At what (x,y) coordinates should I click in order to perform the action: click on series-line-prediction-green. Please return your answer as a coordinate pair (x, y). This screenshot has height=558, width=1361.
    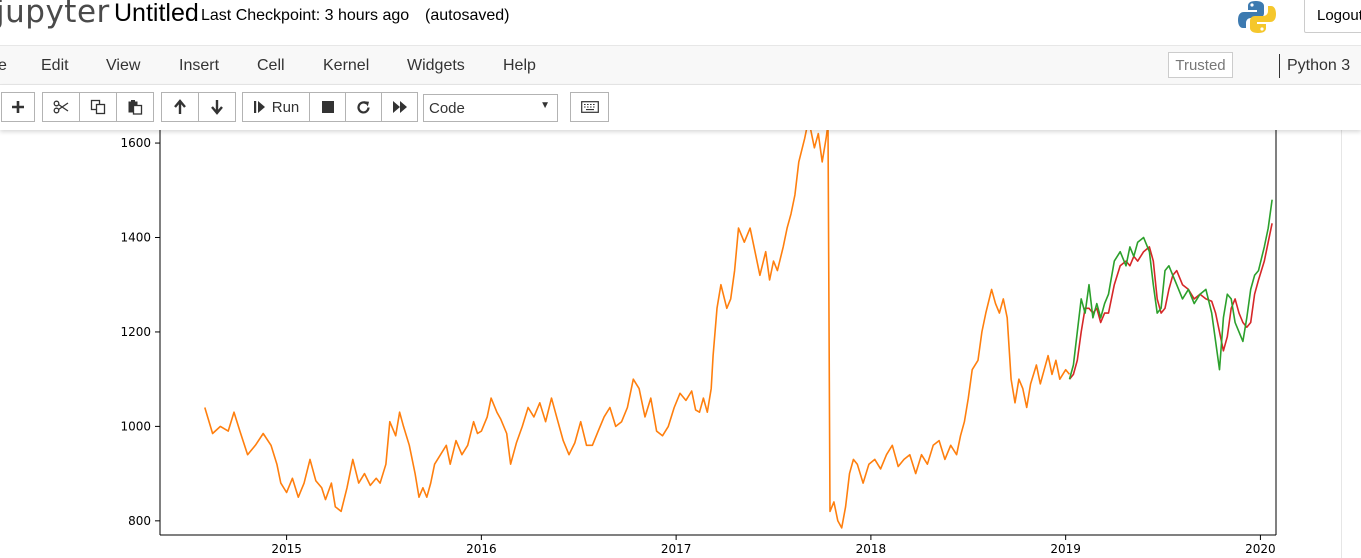
    Looking at the image, I should click on (1170, 289).